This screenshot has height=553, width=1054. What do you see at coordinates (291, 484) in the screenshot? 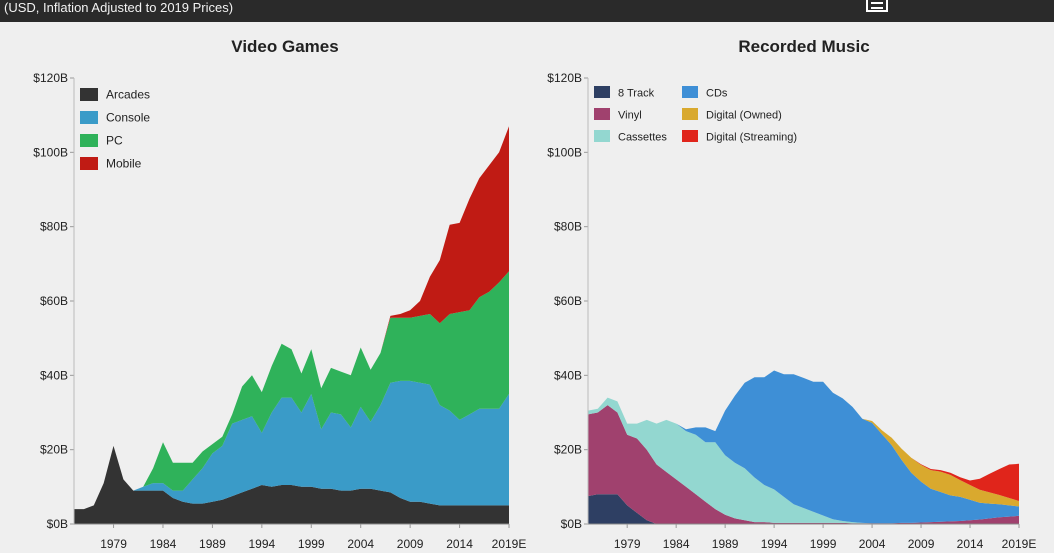
I see `area-series-arcades` at bounding box center [291, 484].